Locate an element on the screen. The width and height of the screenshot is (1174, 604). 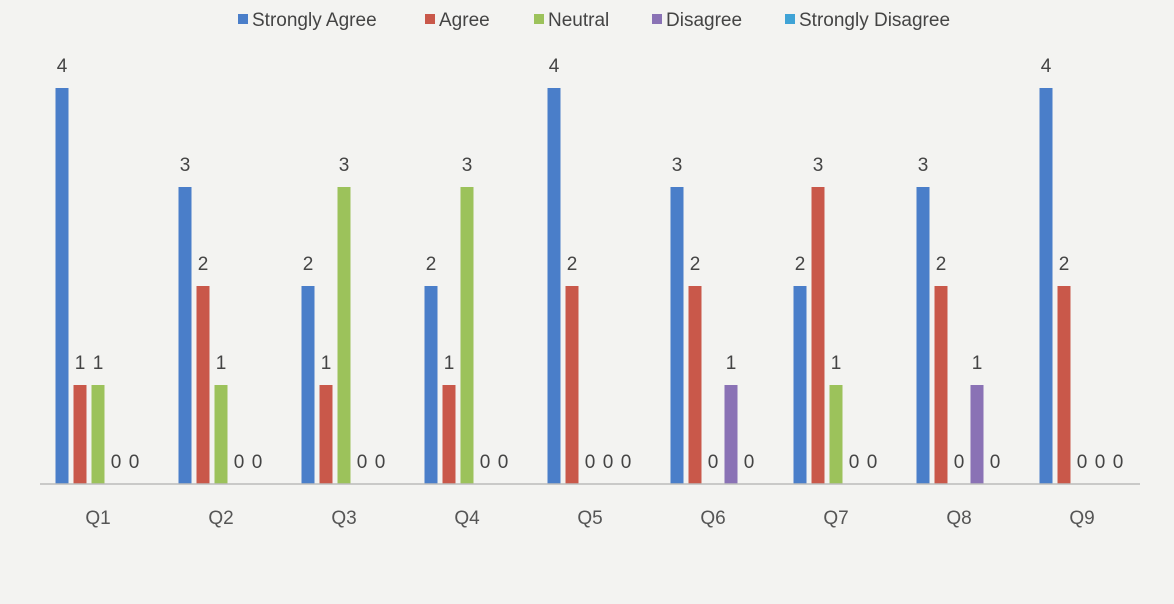
data-label-q9-disagree: 0 is located at coordinates (1100, 462).